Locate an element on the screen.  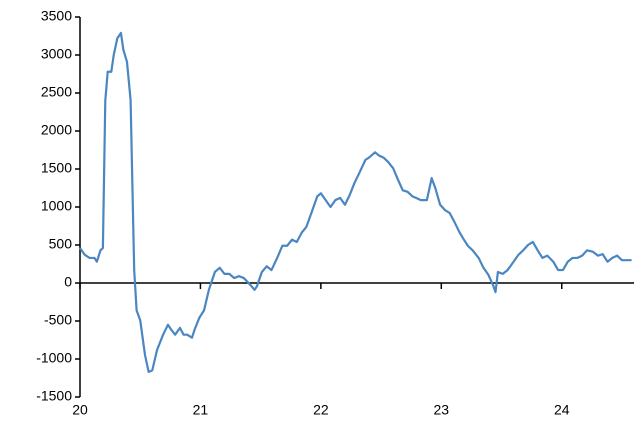
y-tick-label: 1500 is located at coordinates (56, 168).